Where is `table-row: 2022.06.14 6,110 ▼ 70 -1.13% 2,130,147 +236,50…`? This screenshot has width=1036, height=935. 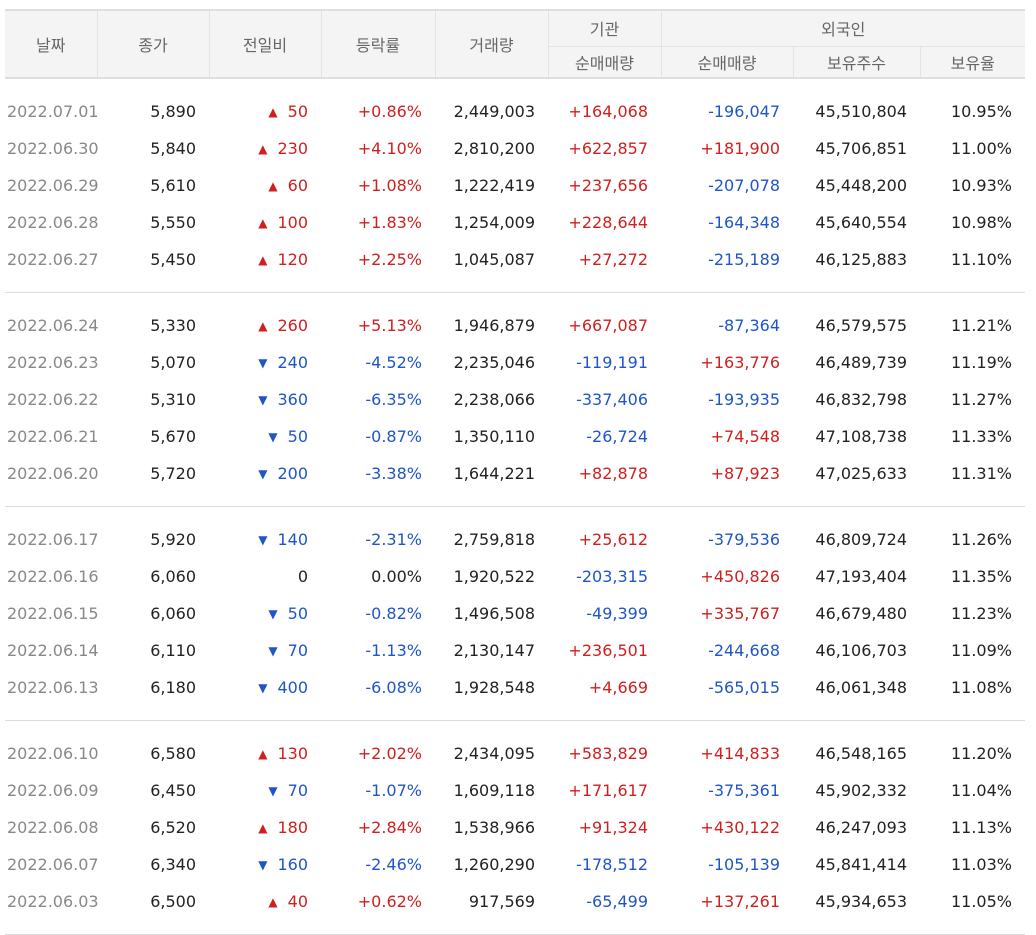 table-row: 2022.06.14 6,110 ▼ 70 -1.13% 2,130,147 +236,50… is located at coordinates (515, 650).